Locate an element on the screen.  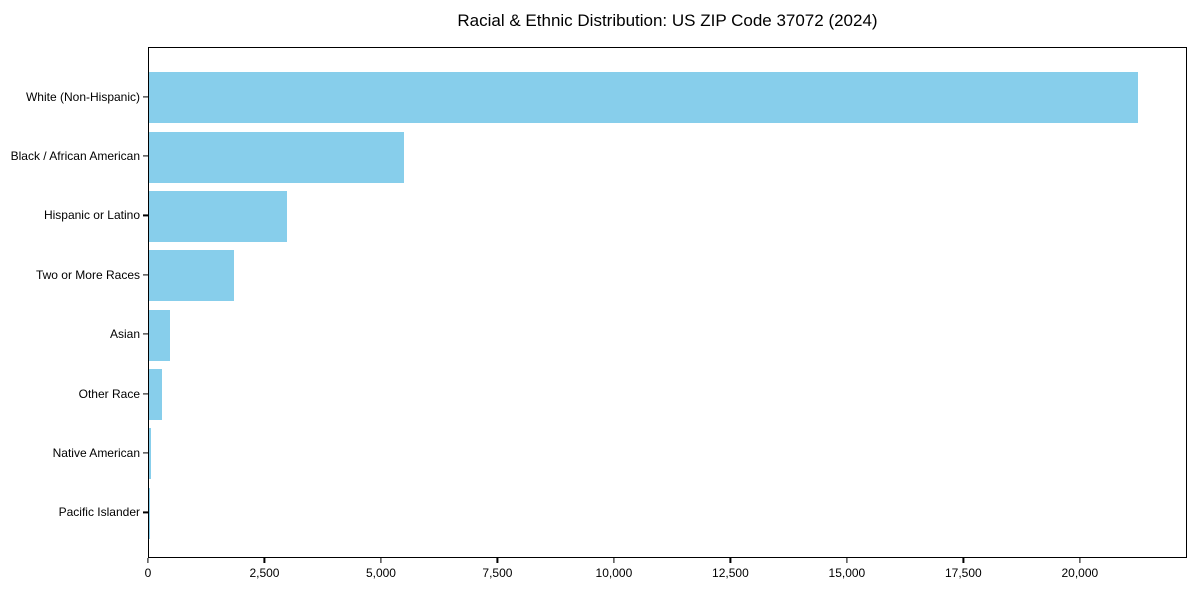
x-tick-label-10000: 10,000 is located at coordinates (614, 573).